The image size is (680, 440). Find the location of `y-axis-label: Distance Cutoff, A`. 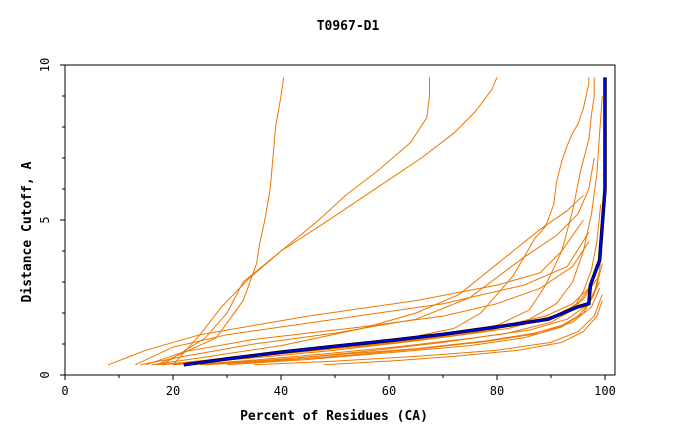

y-axis-label: Distance Cutoff, A is located at coordinates (27, 231).